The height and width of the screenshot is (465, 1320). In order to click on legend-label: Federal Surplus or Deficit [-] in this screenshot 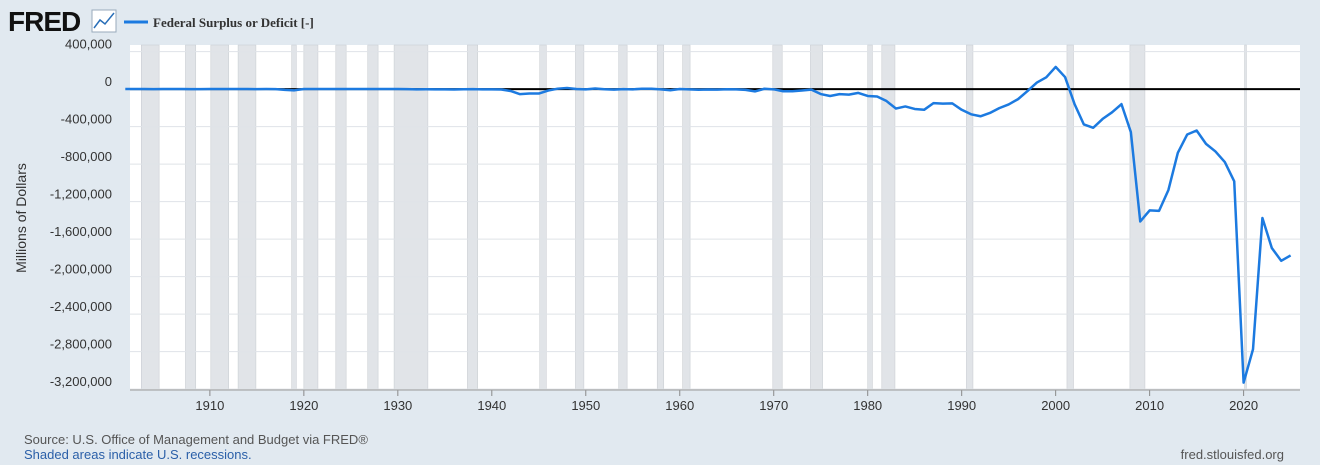, I will do `click(233, 22)`.